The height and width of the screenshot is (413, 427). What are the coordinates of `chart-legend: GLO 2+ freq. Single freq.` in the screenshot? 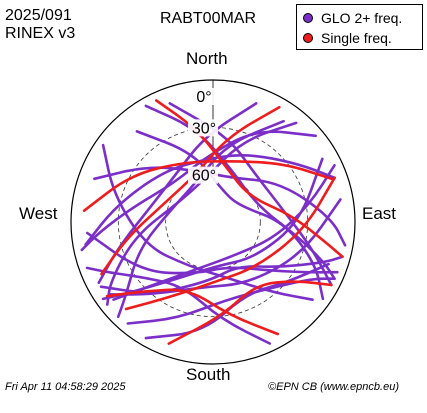 It's located at (359, 27).